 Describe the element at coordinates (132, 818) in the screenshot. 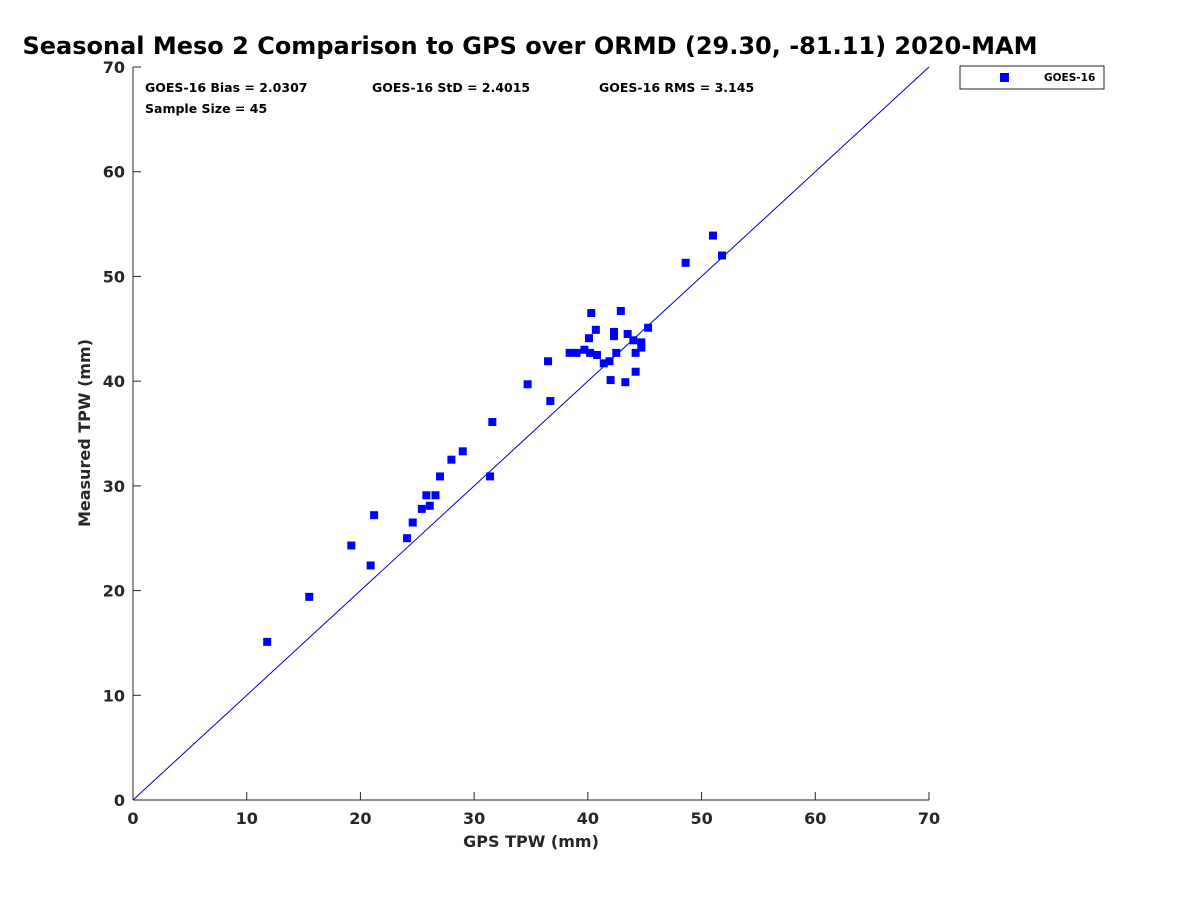

I see `x-tick-label: 0` at that location.